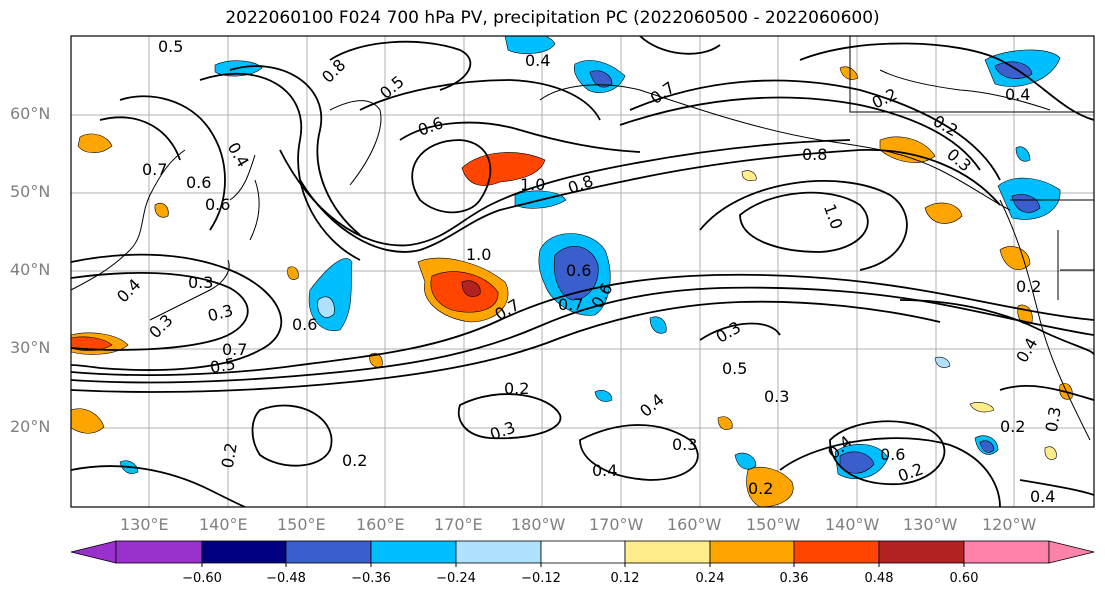  Describe the element at coordinates (144, 524) in the screenshot. I see `lon-label: 130°E` at that location.